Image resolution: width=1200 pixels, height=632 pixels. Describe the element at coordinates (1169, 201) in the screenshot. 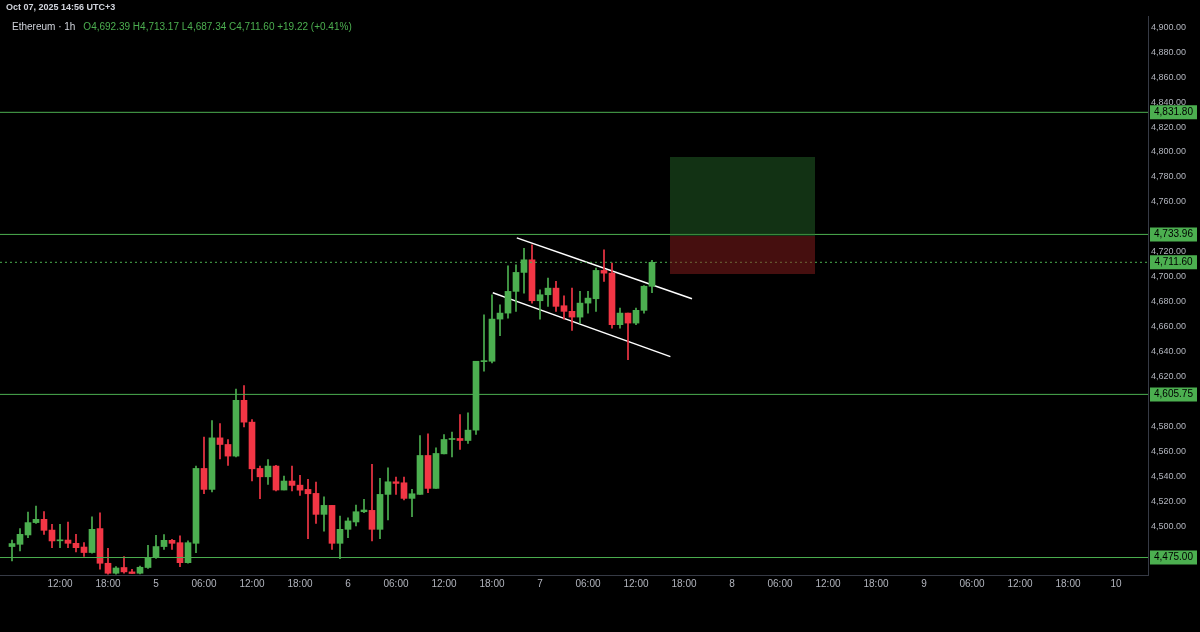

I see `y-tick-label: 4,760.00` at that location.